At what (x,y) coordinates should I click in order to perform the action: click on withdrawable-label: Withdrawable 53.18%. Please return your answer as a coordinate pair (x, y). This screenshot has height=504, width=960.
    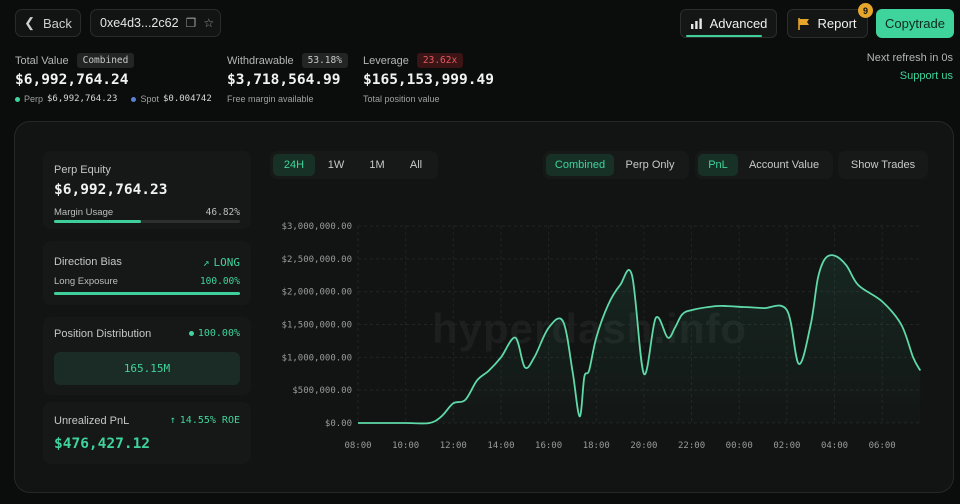
    Looking at the image, I should click on (287, 60).